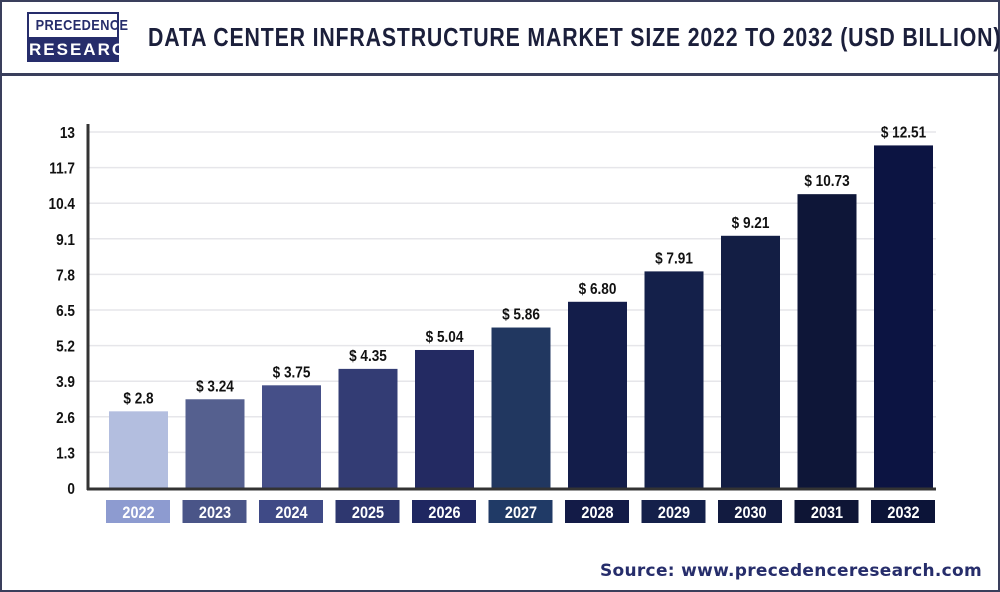 Image resolution: width=1000 pixels, height=592 pixels. I want to click on x-tick-label: 2029, so click(674, 513).